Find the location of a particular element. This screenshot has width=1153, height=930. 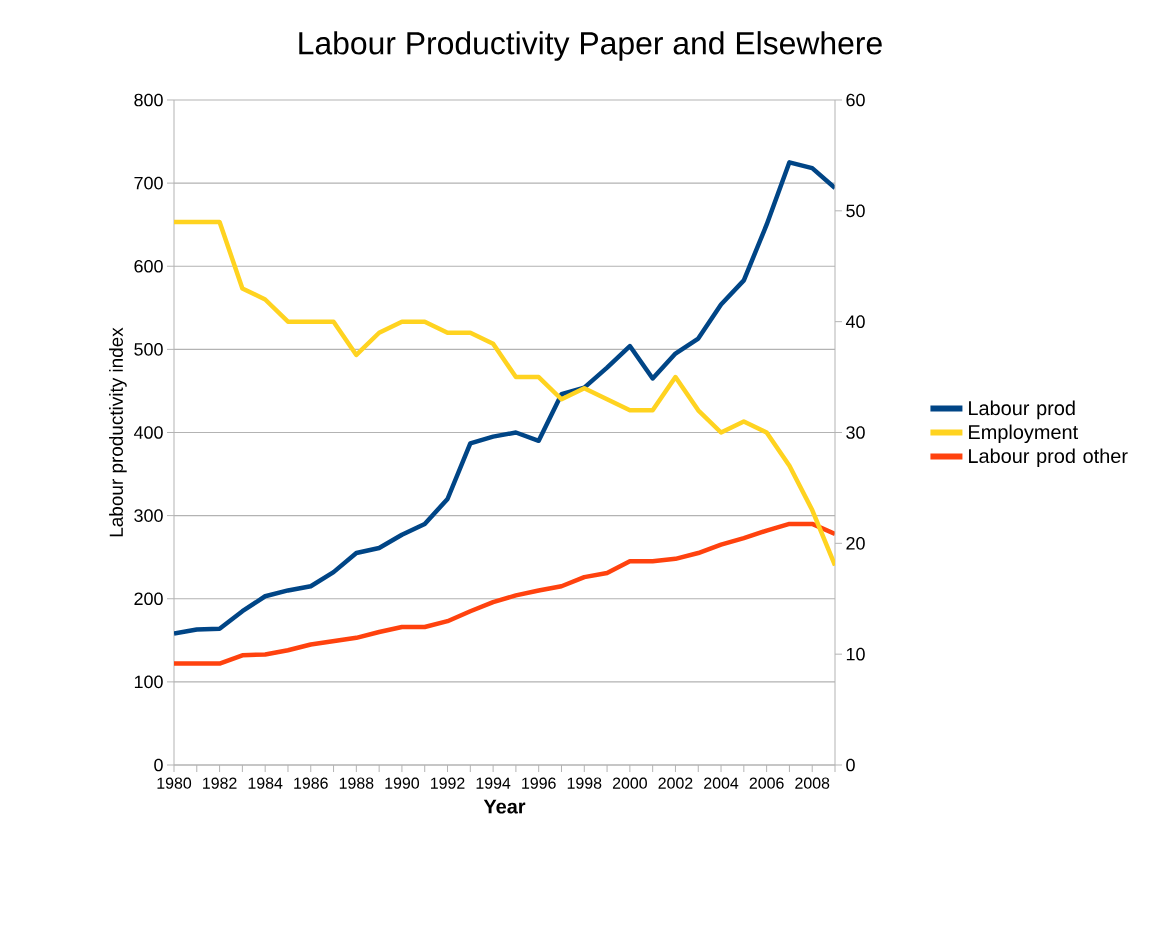

y-tick-label: 100 is located at coordinates (148, 682).